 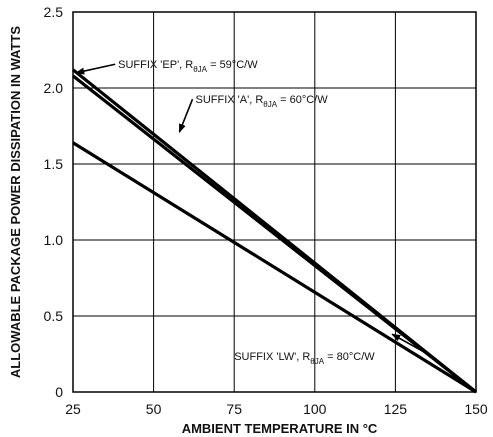 What do you see at coordinates (188, 66) in the screenshot?
I see `annotation-label: SUFFIX 'EP', RθJA = 59°C/W` at bounding box center [188, 66].